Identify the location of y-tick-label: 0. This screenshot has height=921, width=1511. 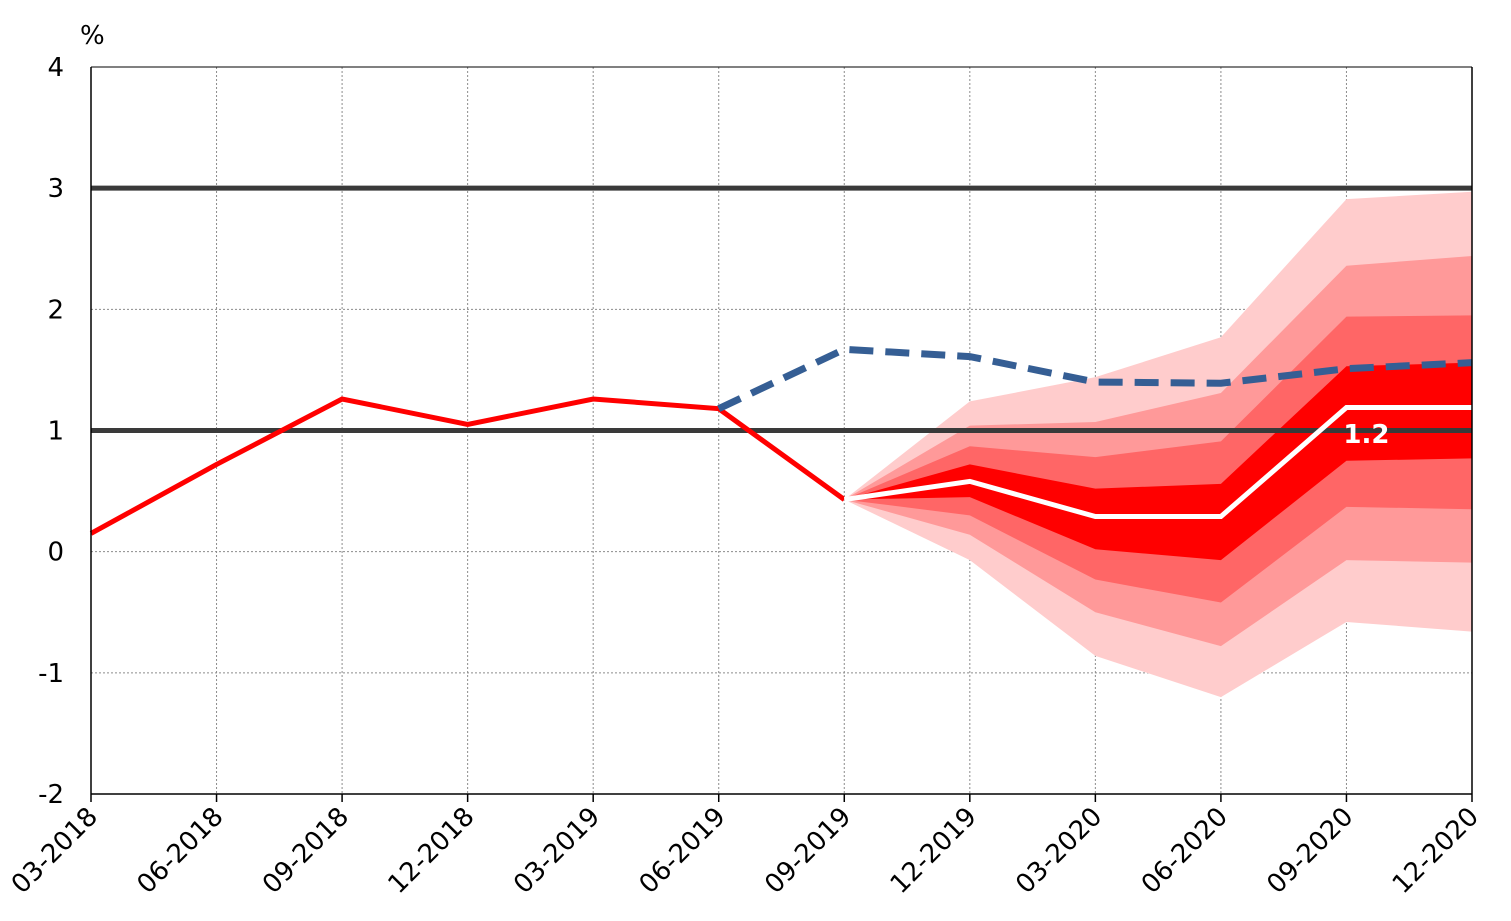
(55, 553).